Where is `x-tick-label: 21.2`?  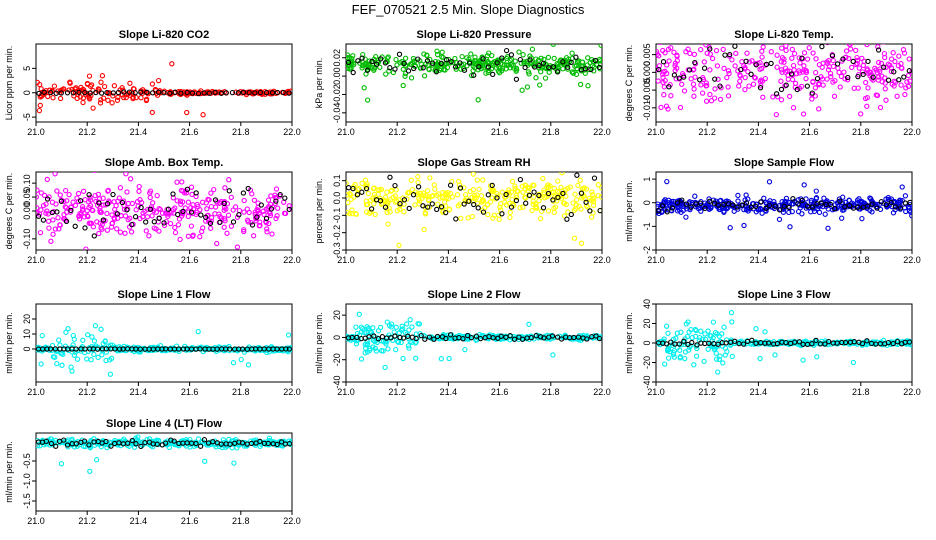
x-tick-label: 21.2 is located at coordinates (707, 132).